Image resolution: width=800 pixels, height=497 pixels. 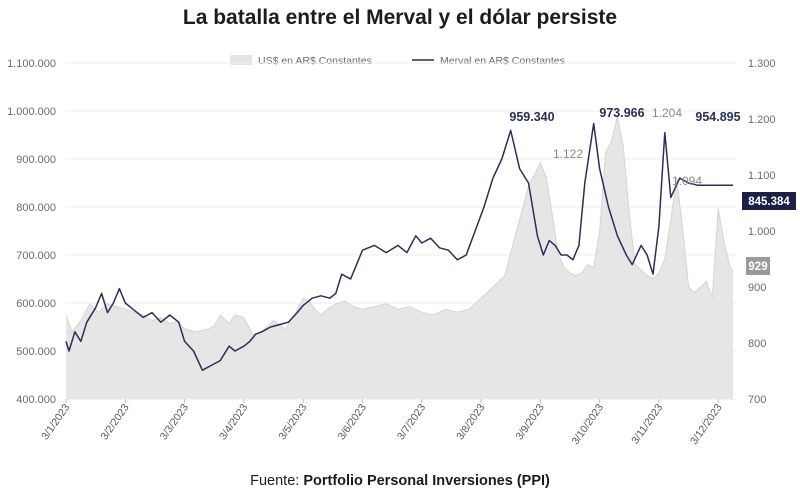 I want to click on x-tick-label: 3/7/2023, so click(x=411, y=422).